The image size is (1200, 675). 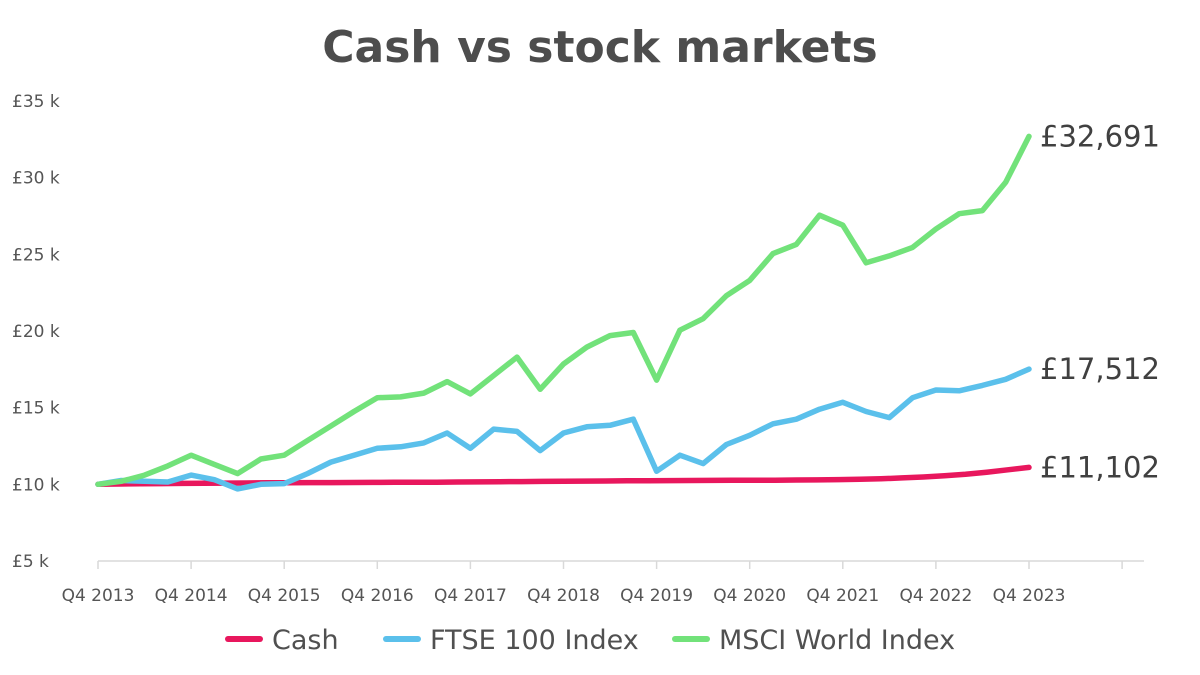 What do you see at coordinates (36, 179) in the screenshot?
I see `y-tick-label: £30 k` at bounding box center [36, 179].